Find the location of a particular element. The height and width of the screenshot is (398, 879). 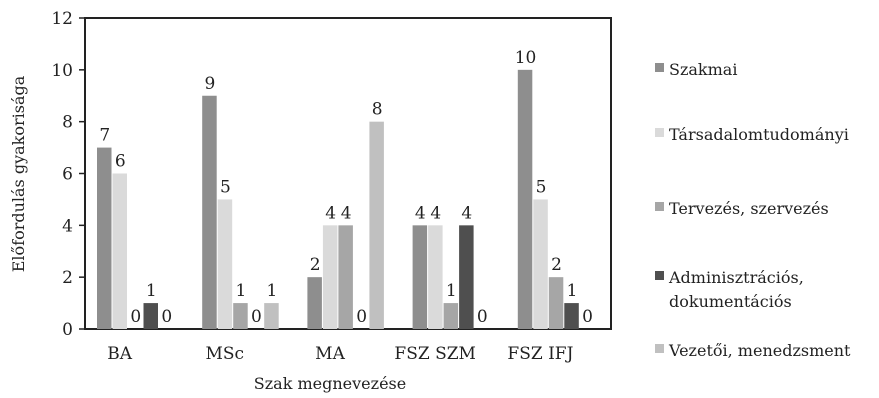

data-label: 10 is located at coordinates (526, 58).